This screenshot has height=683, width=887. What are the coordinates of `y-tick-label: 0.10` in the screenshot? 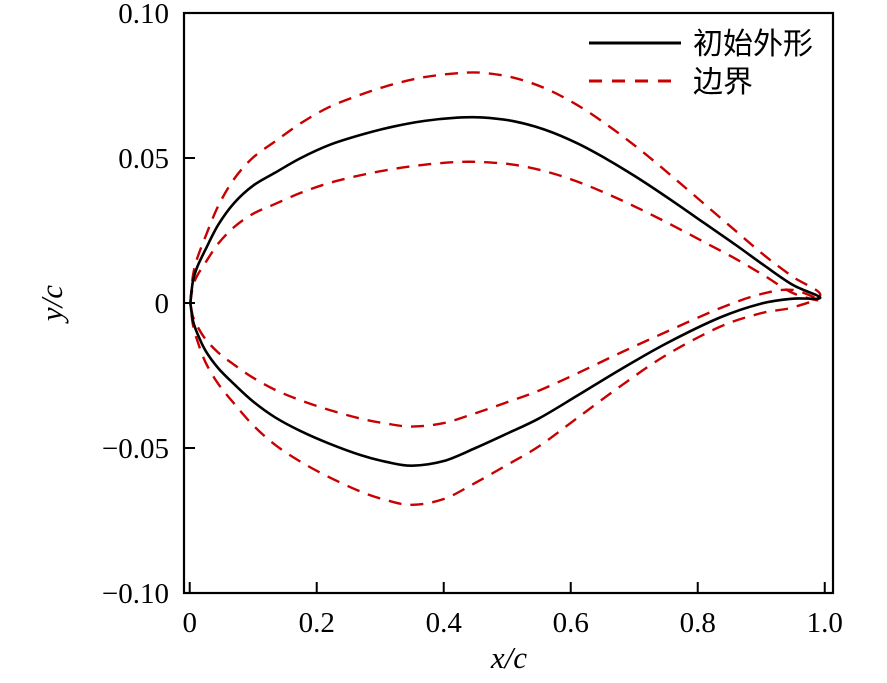 It's located at (143, 15).